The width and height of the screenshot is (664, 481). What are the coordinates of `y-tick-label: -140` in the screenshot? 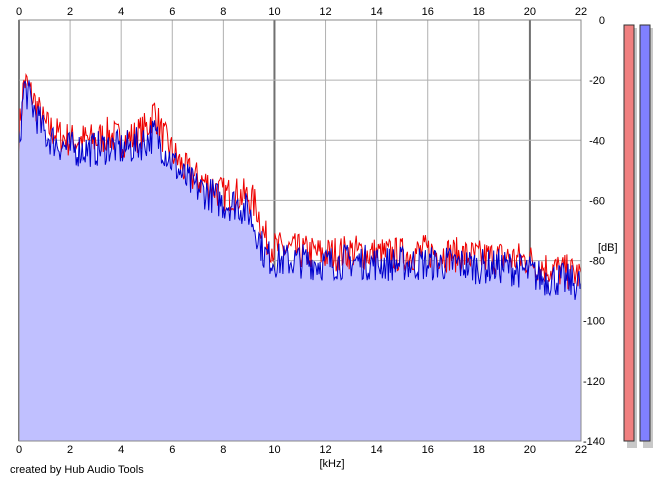 It's located at (594, 442).